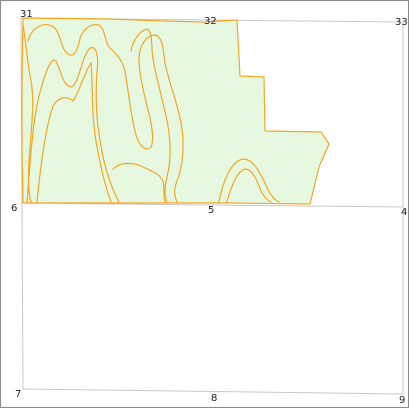  I want to click on contour-east-hump, so click(249, 180).